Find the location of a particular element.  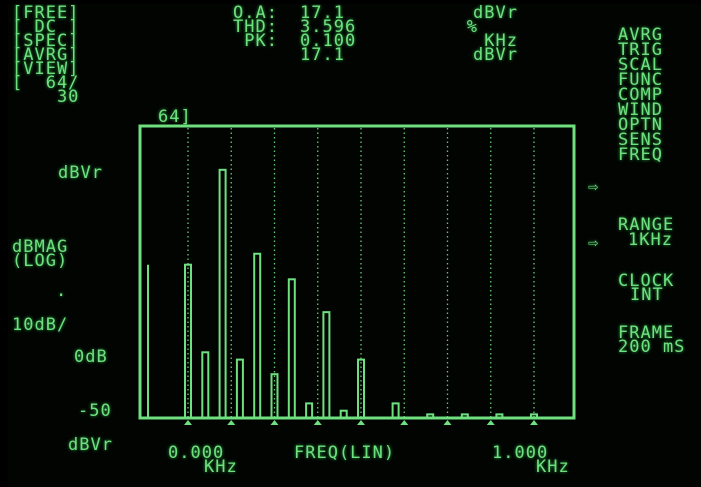

y-scale-label: 10dB/ is located at coordinates (40, 325).